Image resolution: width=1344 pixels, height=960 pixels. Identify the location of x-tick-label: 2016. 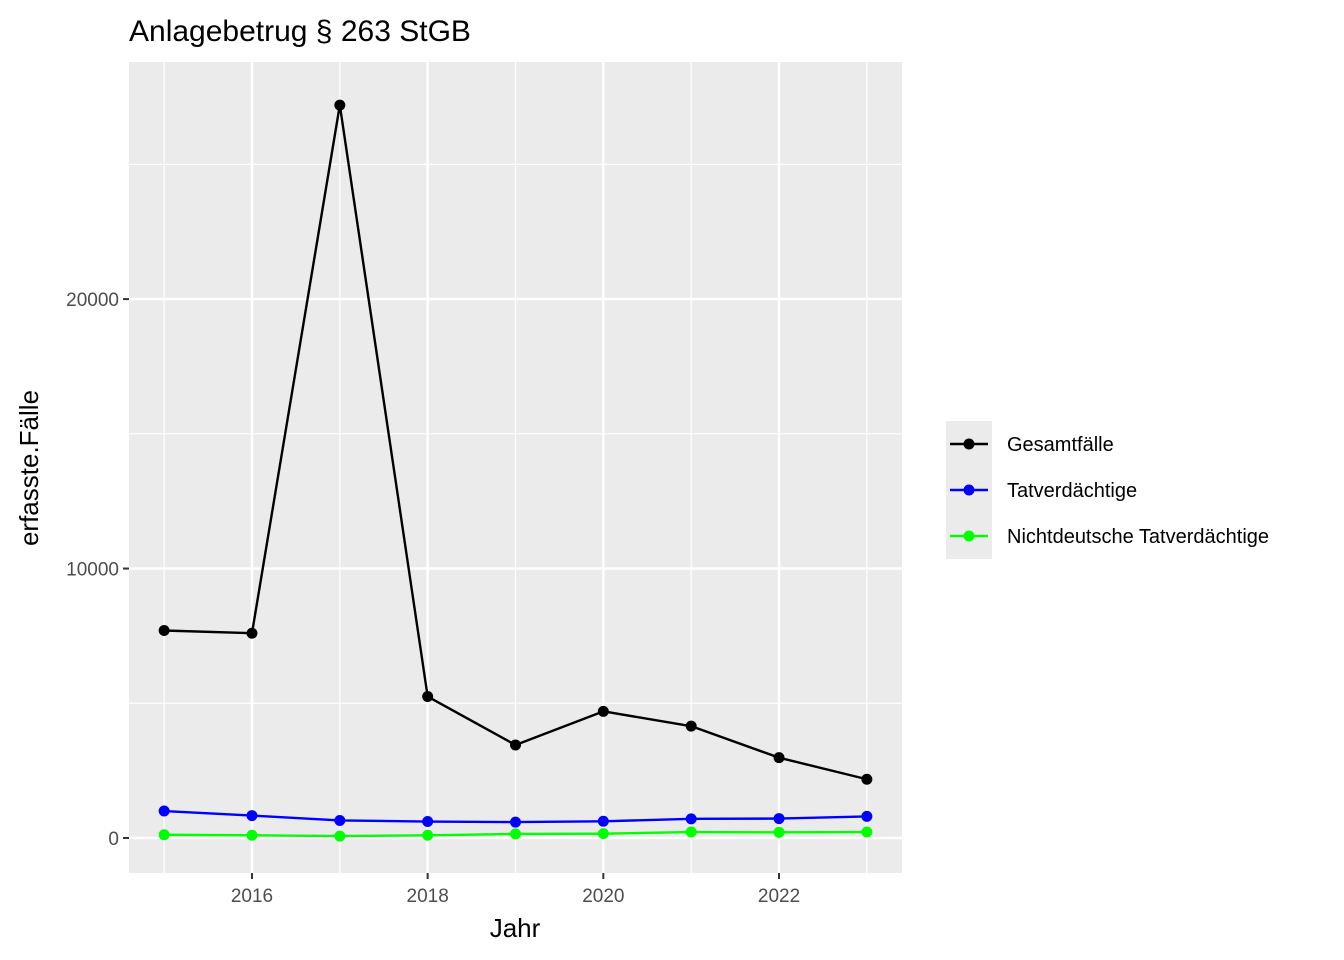
(252, 896).